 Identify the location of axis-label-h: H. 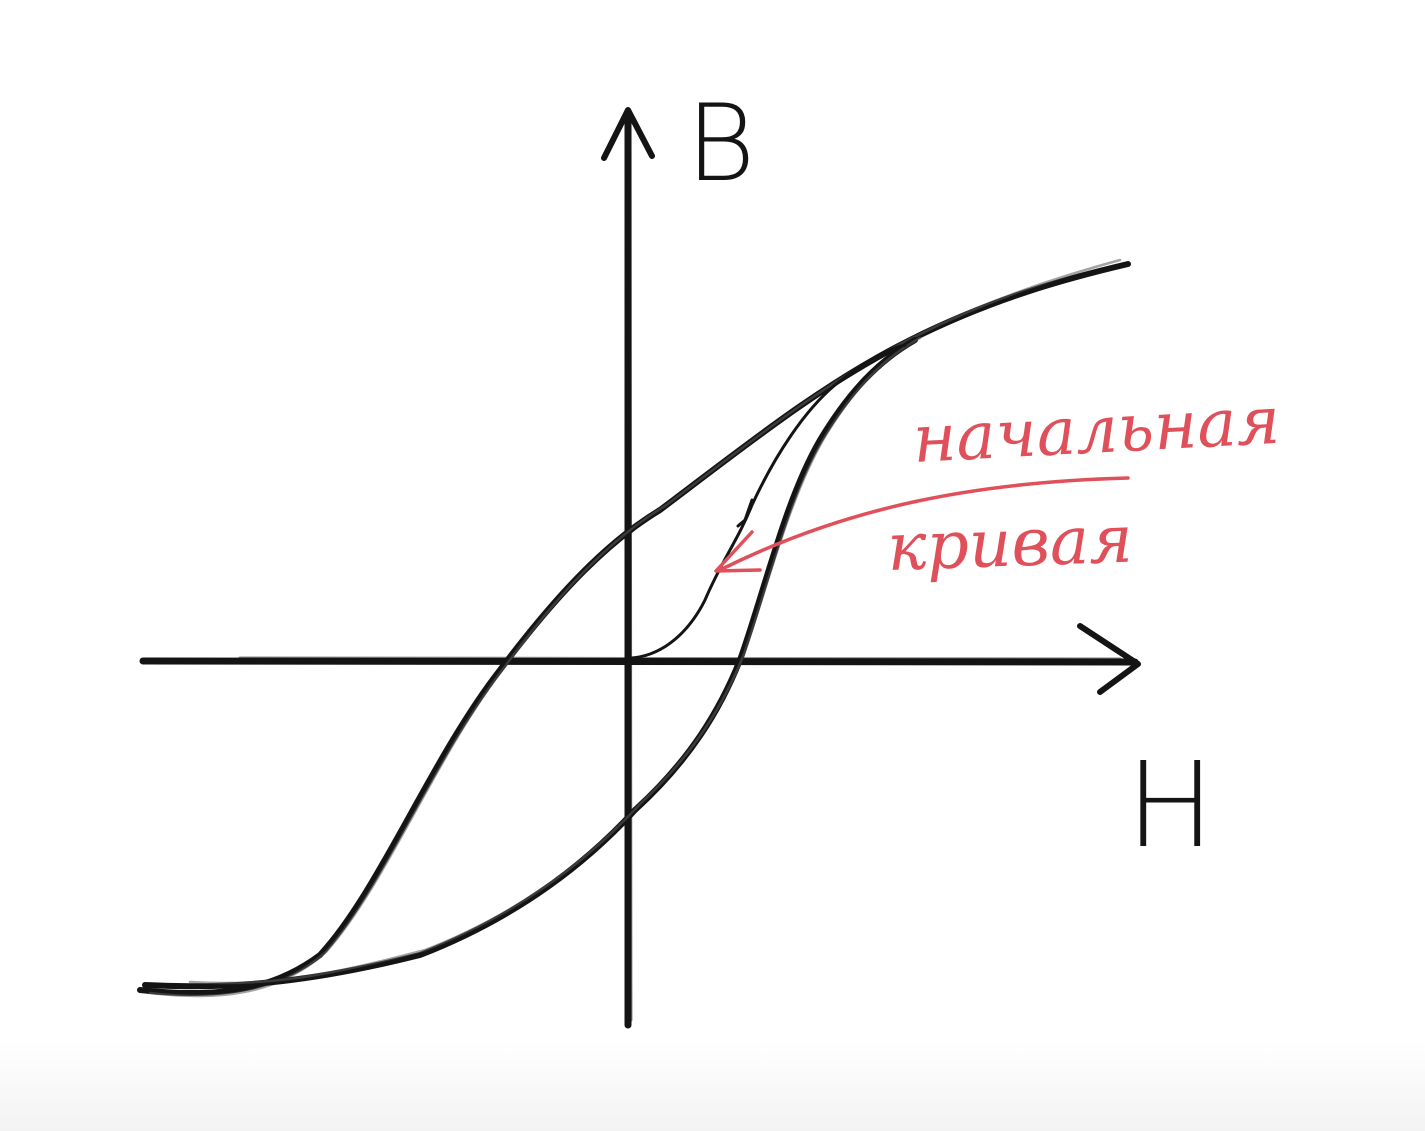
(1170, 805).